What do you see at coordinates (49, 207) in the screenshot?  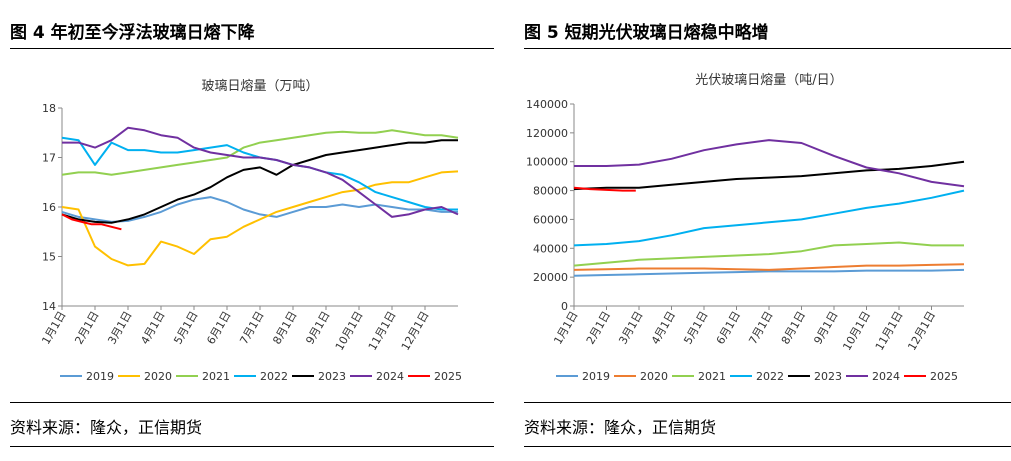 I see `y-tick-label: 16` at bounding box center [49, 207].